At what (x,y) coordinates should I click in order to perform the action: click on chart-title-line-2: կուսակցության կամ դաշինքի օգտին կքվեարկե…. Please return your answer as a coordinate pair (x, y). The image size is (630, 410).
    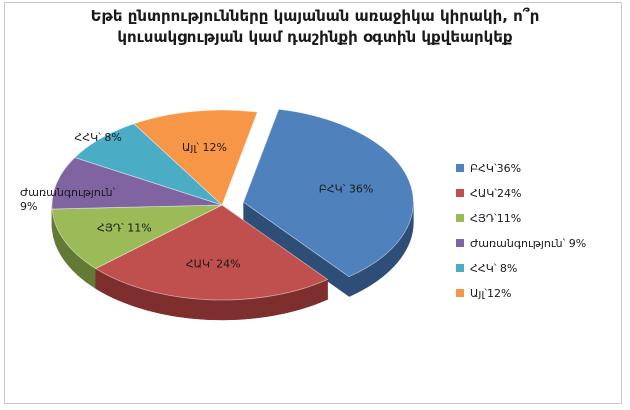
    Looking at the image, I should click on (315, 37).